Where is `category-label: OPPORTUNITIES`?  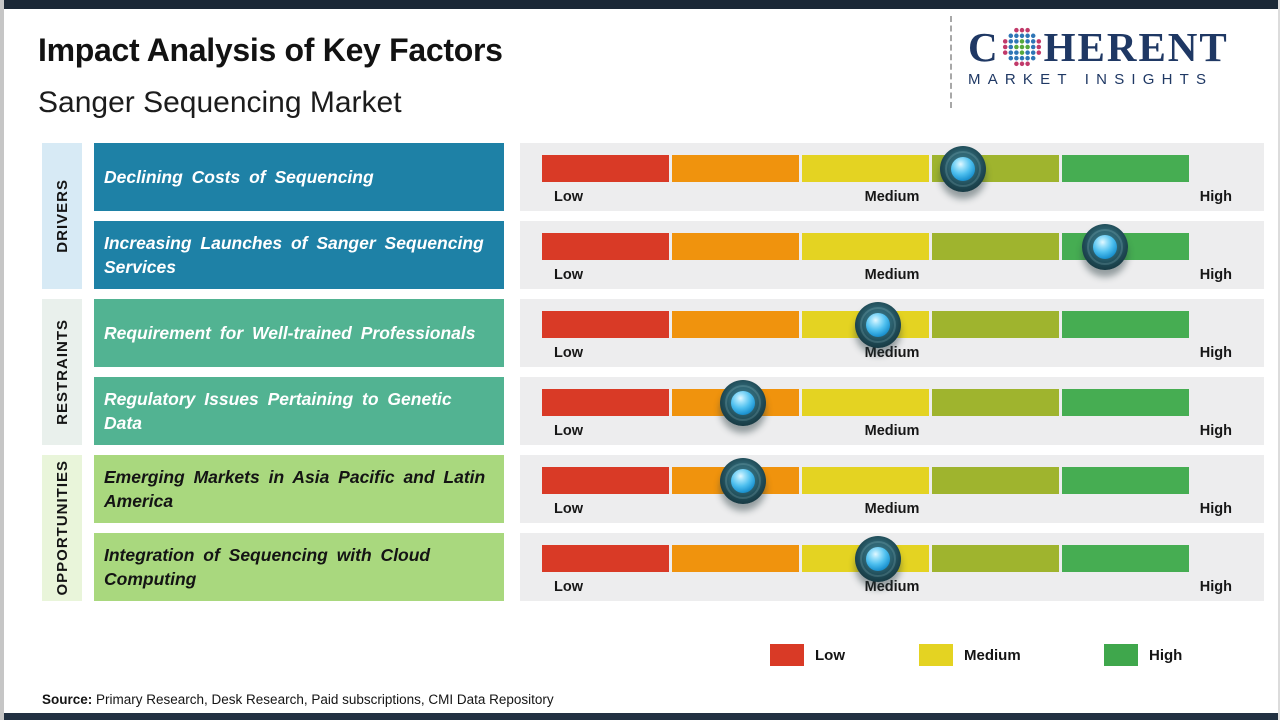
category-label: OPPORTUNITIES is located at coordinates (62, 528).